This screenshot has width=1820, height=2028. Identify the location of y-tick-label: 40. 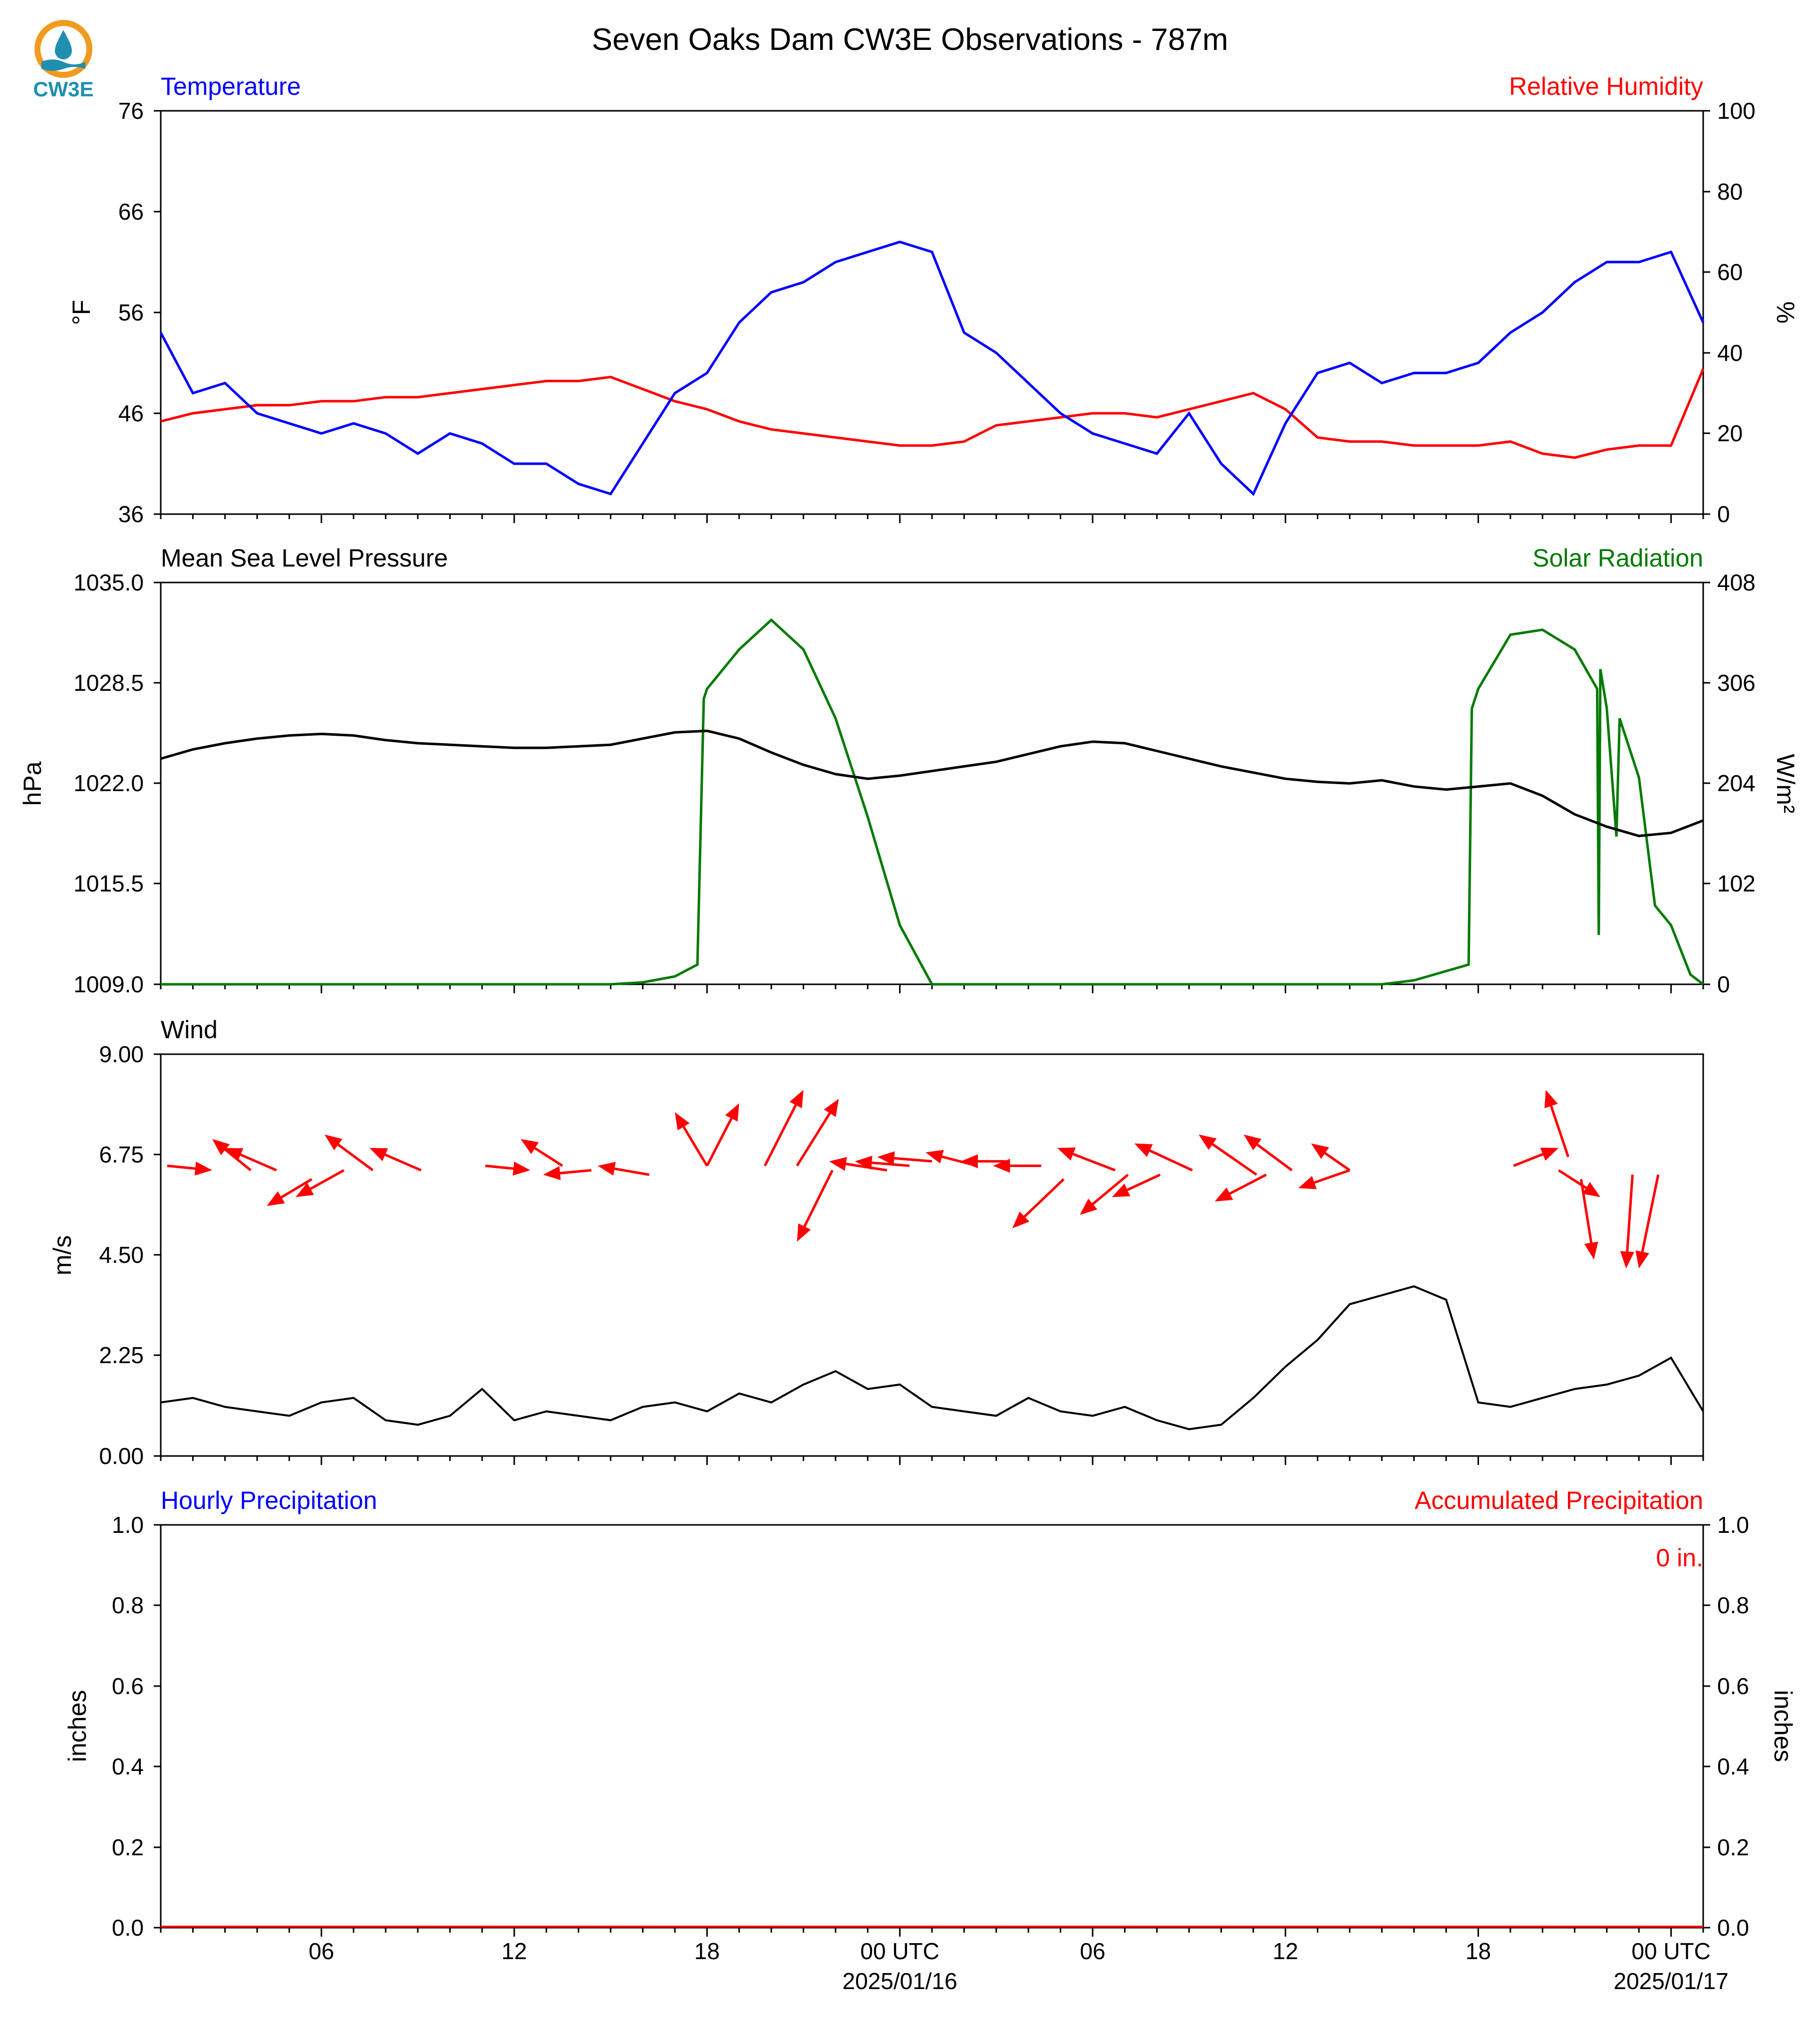
(1730, 353).